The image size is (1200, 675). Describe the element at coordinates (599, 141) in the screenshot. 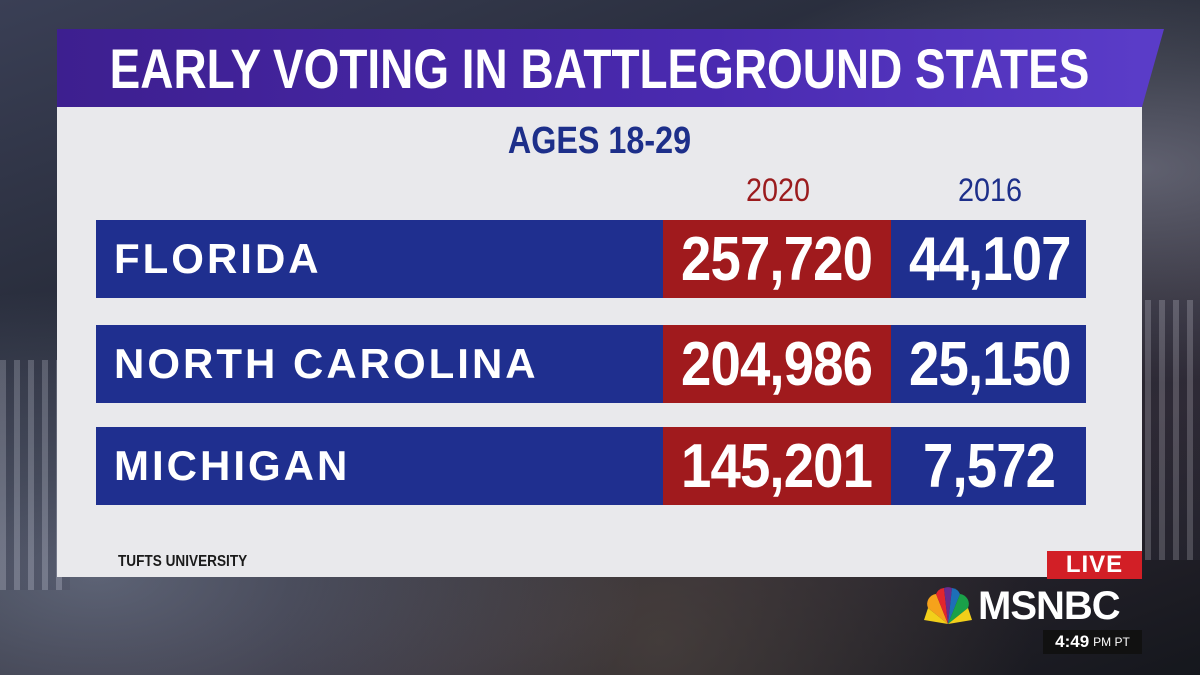

I see `graphic-subtitle: AGES 18-29` at that location.